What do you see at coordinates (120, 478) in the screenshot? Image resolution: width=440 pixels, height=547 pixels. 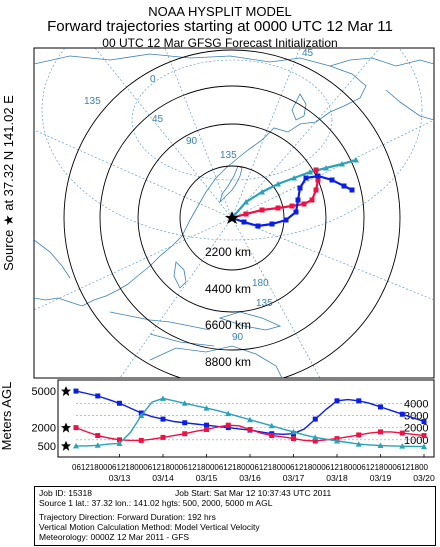 I see `date-label: 03/13` at bounding box center [120, 478].